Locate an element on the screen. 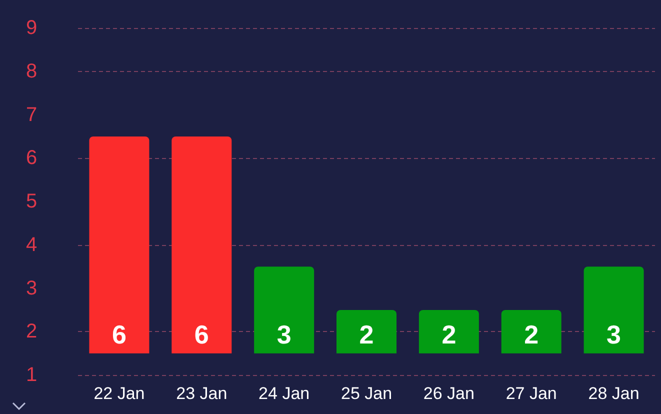  x-tick-label: 28 Jan is located at coordinates (614, 393).